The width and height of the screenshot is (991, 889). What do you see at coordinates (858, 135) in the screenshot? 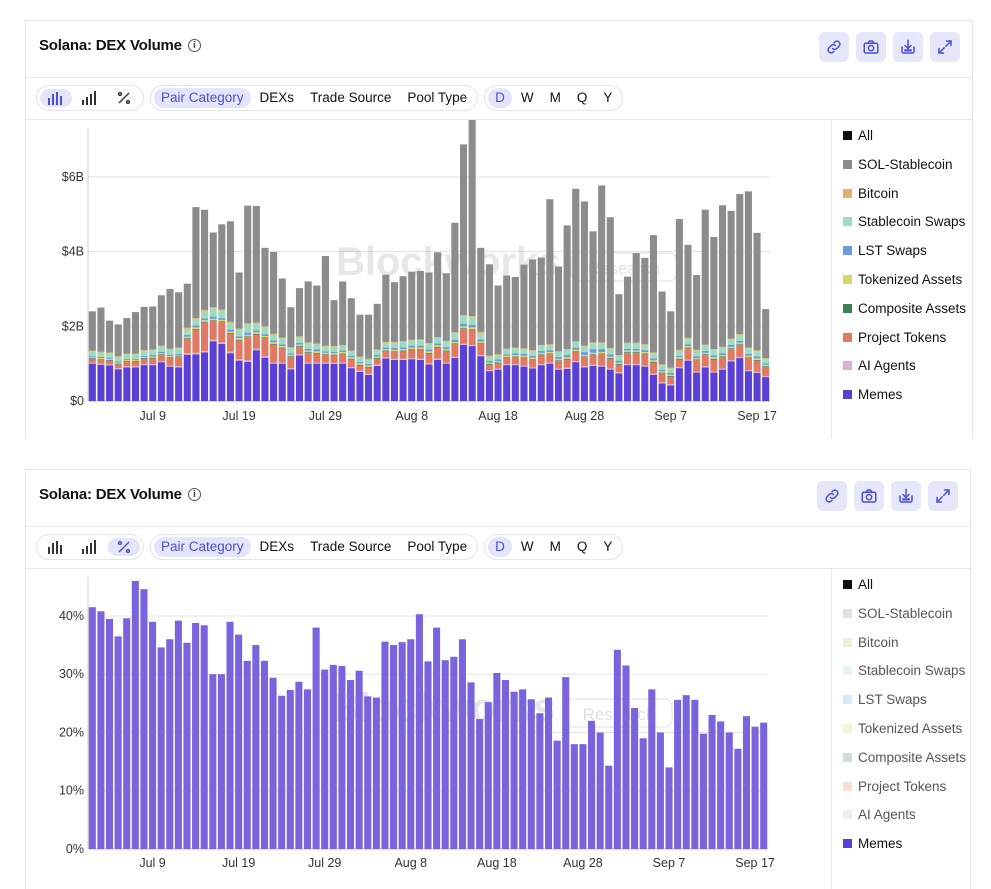
I see `legend-item-all: All` at bounding box center [858, 135].